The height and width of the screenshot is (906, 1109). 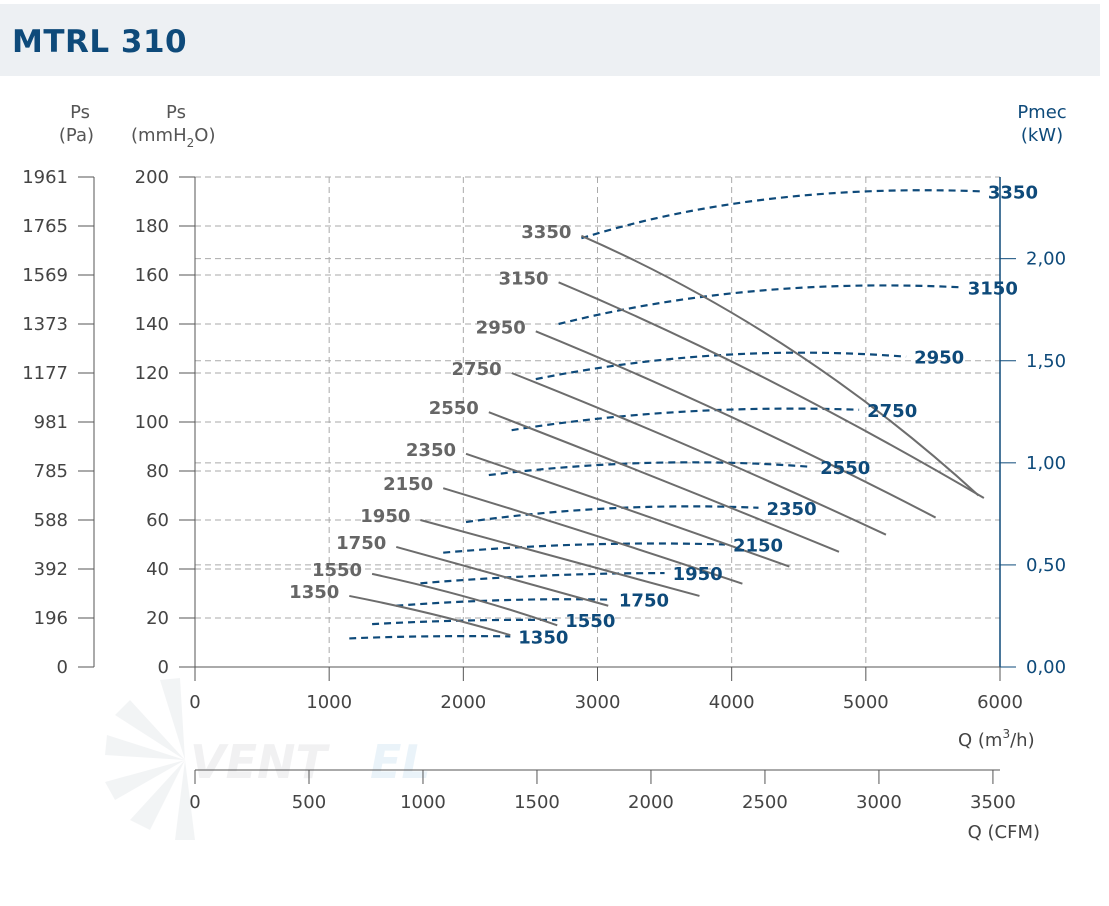 I want to click on pa-axis-unit: (Pa), so click(x=76, y=135).